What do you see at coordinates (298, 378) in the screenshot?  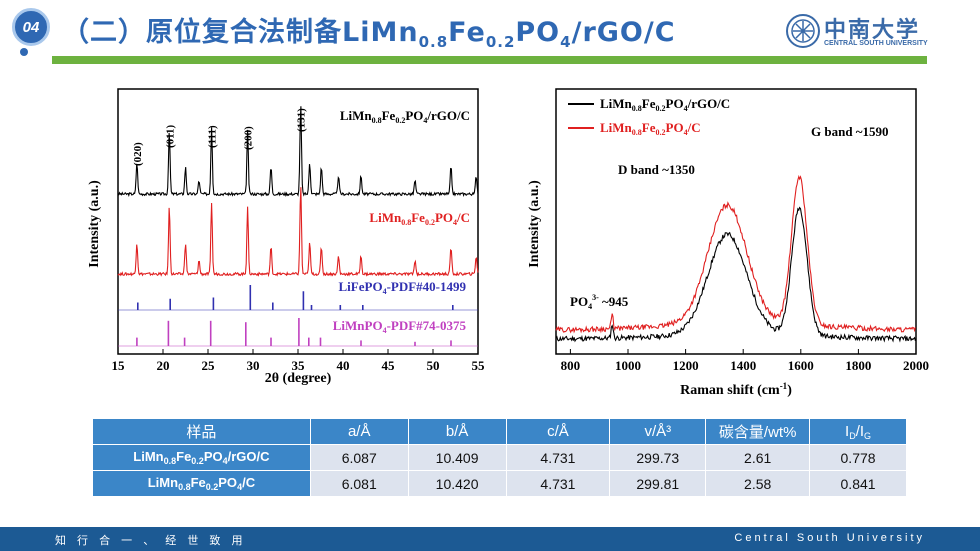 I see `xrd-xlabel: 2θ (degree)` at bounding box center [298, 378].